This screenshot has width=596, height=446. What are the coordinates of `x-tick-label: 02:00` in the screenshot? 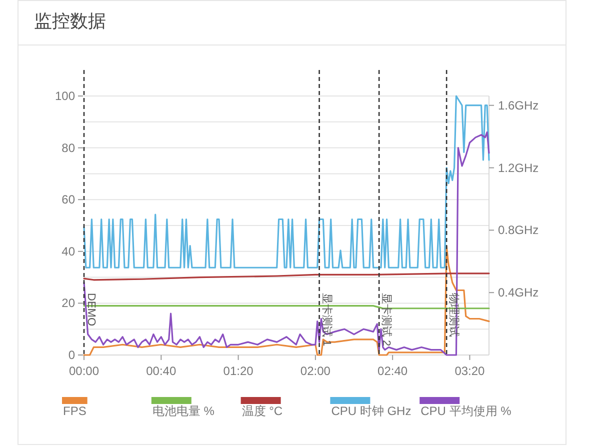 It's located at (315, 371).